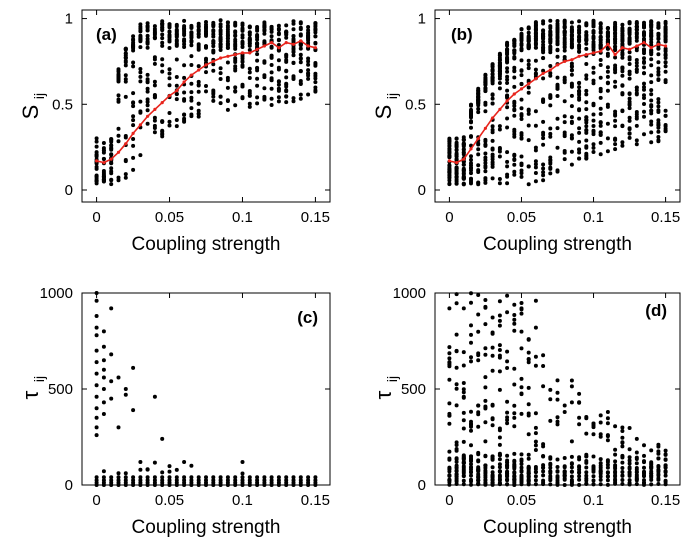  Describe the element at coordinates (422, 19) in the screenshot. I see `y-tick-label: 1` at that location.